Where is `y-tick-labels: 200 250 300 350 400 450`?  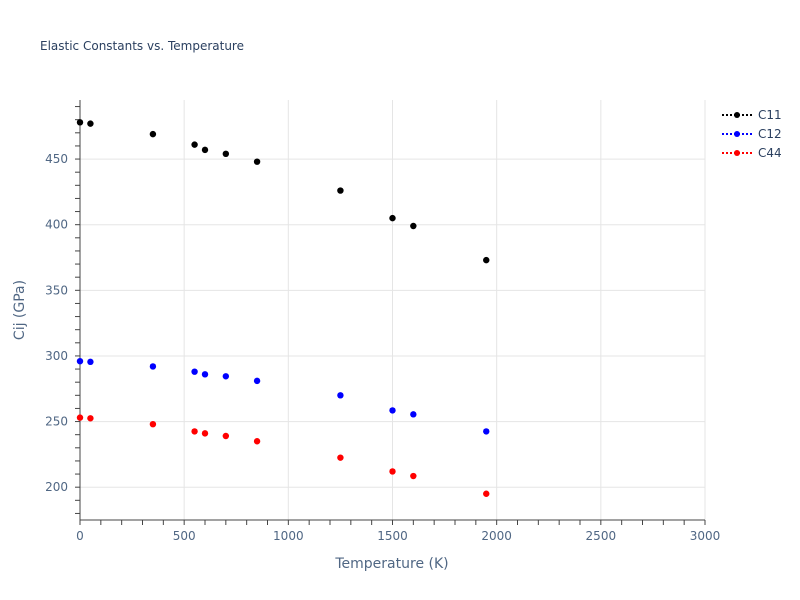
y-tick-labels: 200 250 300 350 400 450 is located at coordinates (56, 323).